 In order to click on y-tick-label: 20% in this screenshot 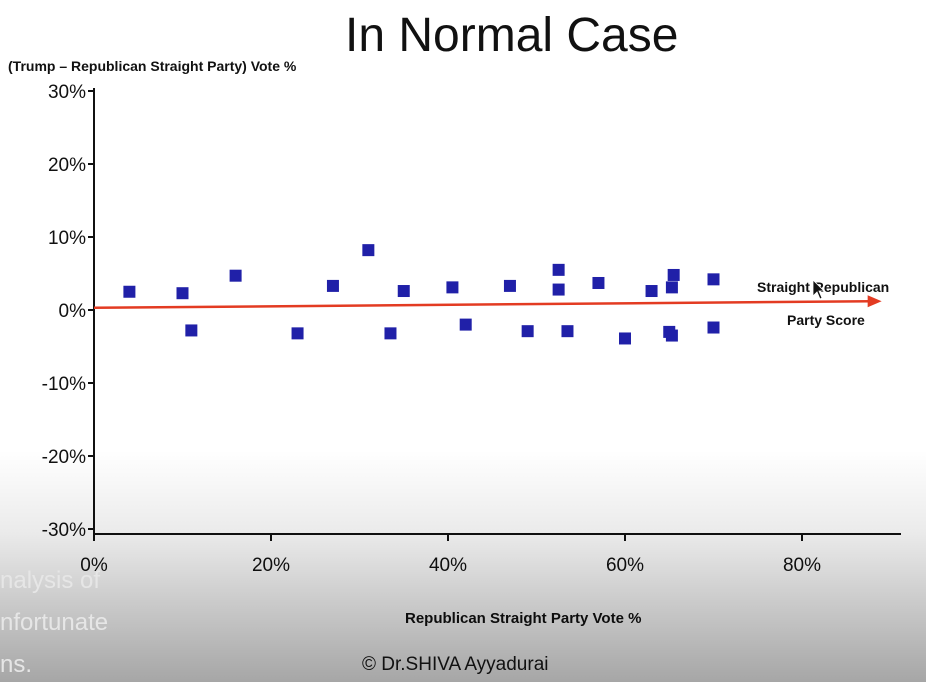, I will do `click(67, 165)`.